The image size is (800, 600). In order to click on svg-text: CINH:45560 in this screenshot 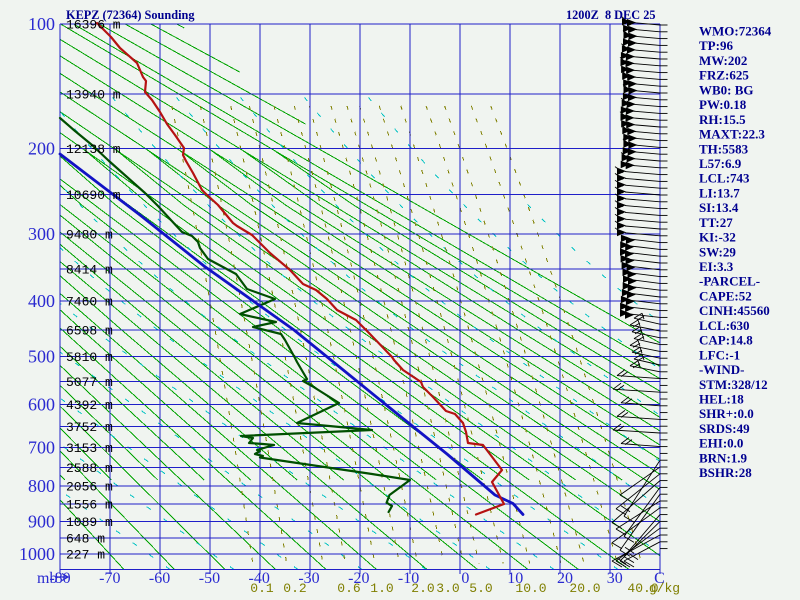, I will do `click(734, 310)`.